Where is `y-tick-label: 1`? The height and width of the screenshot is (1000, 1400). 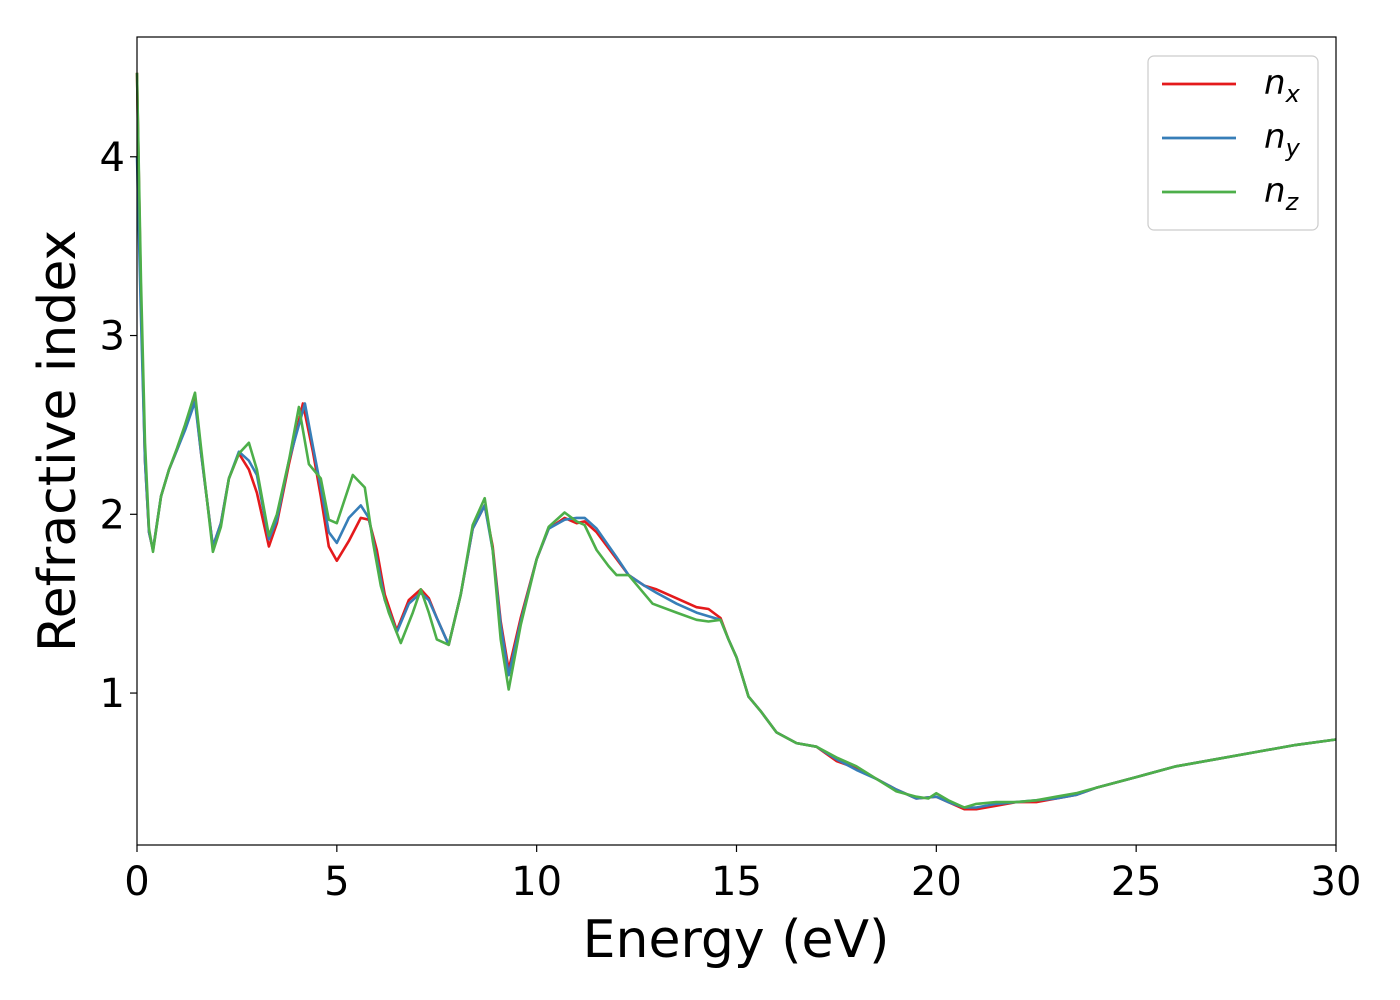
y-tick-label: 1 is located at coordinates (112, 694).